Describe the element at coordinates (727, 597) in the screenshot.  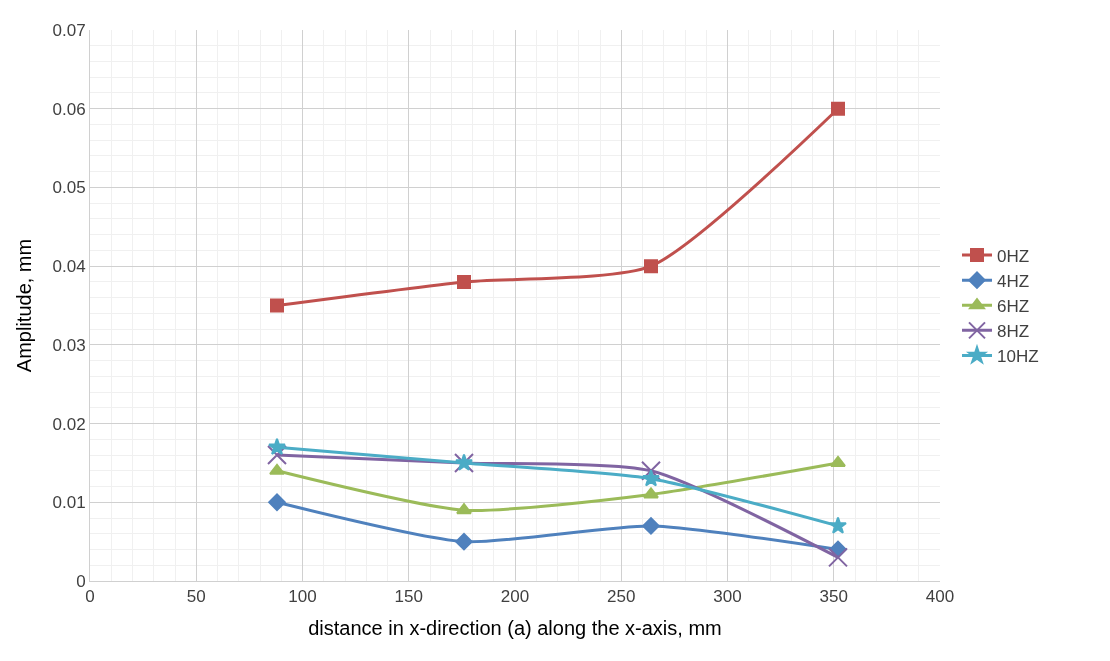
I see `x-tick-label: 300` at that location.